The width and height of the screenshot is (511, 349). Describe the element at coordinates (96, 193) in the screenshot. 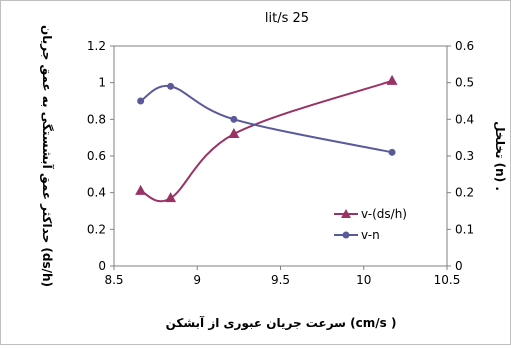

I see `y-left-tick-label: 0.4` at that location.